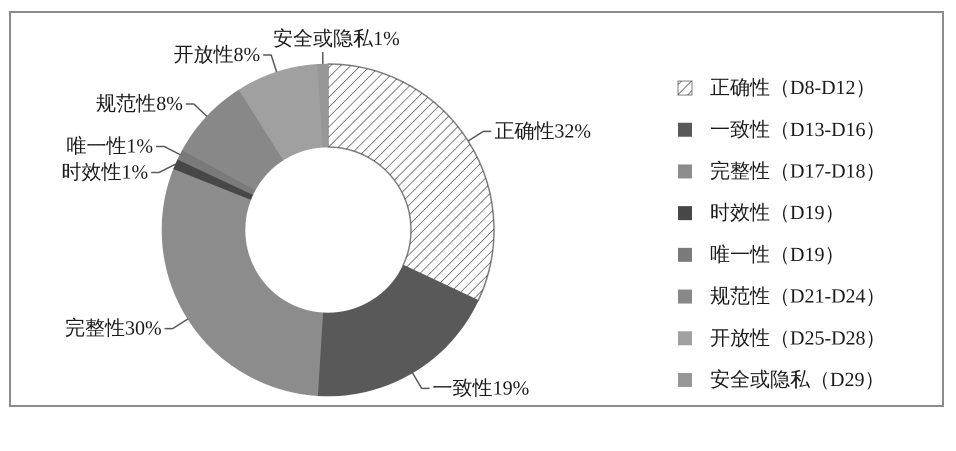  What do you see at coordinates (113, 328) in the screenshot?
I see `data-label: 完整性30%` at bounding box center [113, 328].